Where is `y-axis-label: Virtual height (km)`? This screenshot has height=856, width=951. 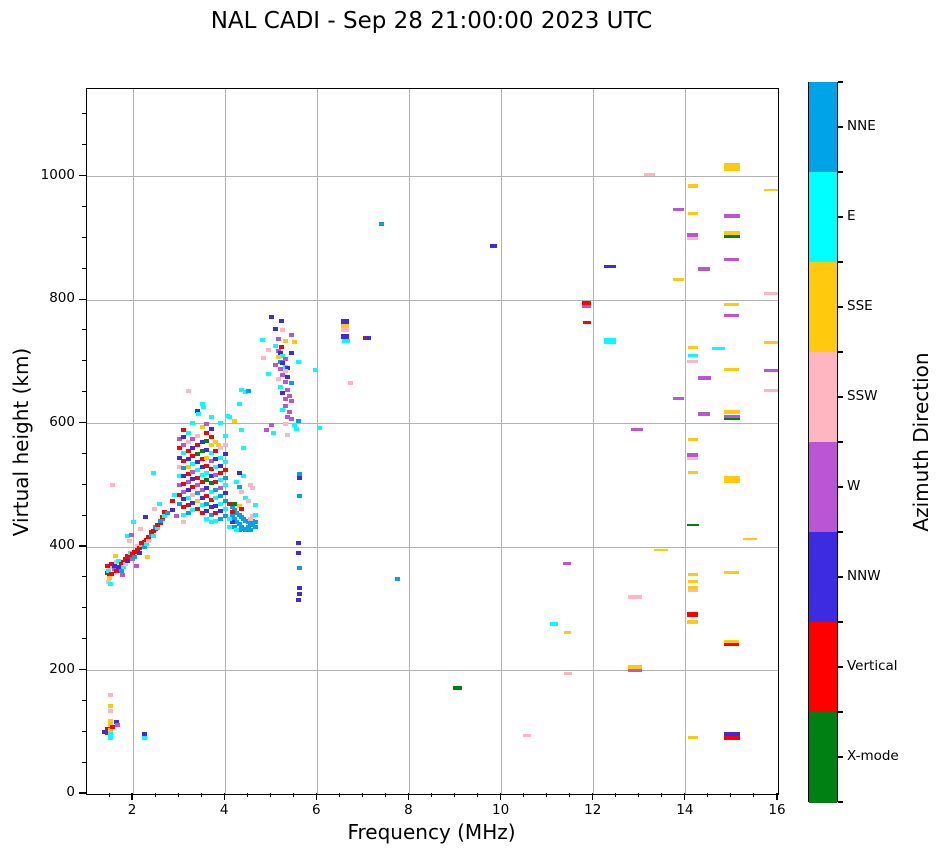 y-axis-label: Virtual height (km) is located at coordinates (21, 442).